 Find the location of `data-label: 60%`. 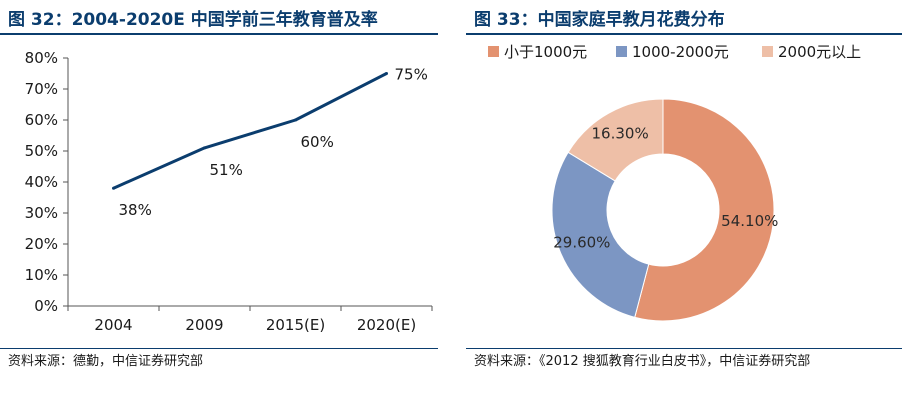

data-label: 60% is located at coordinates (317, 142).